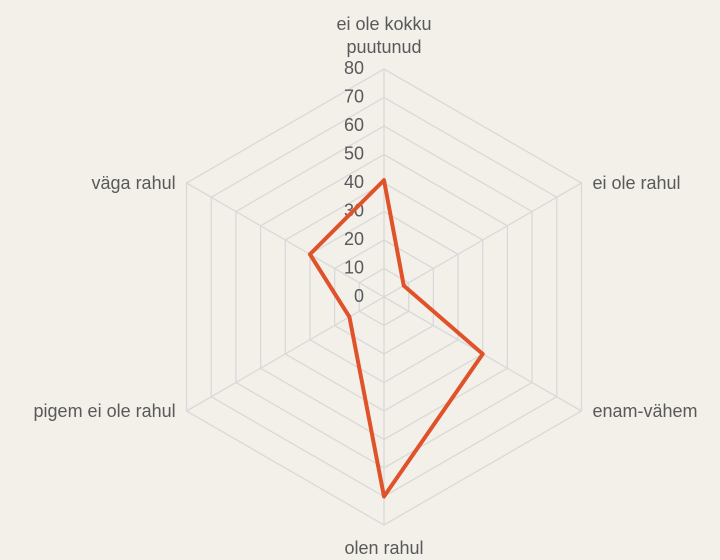  What do you see at coordinates (396, 338) in the screenshot?
I see `series-line` at bounding box center [396, 338].